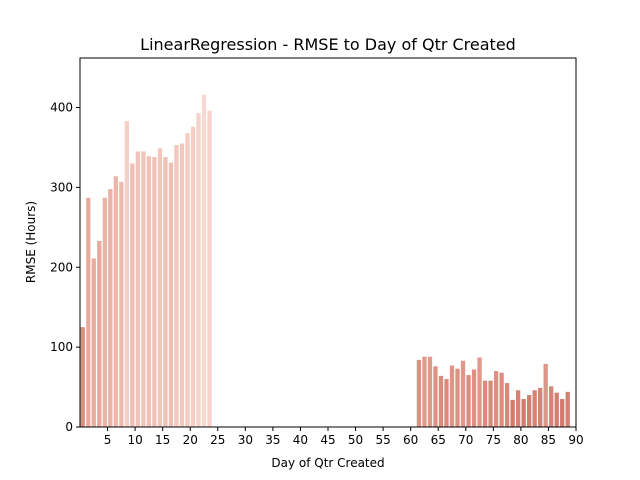 Image resolution: width=640 pixels, height=480 pixels. I want to click on x-tick-label: 60, so click(410, 440).